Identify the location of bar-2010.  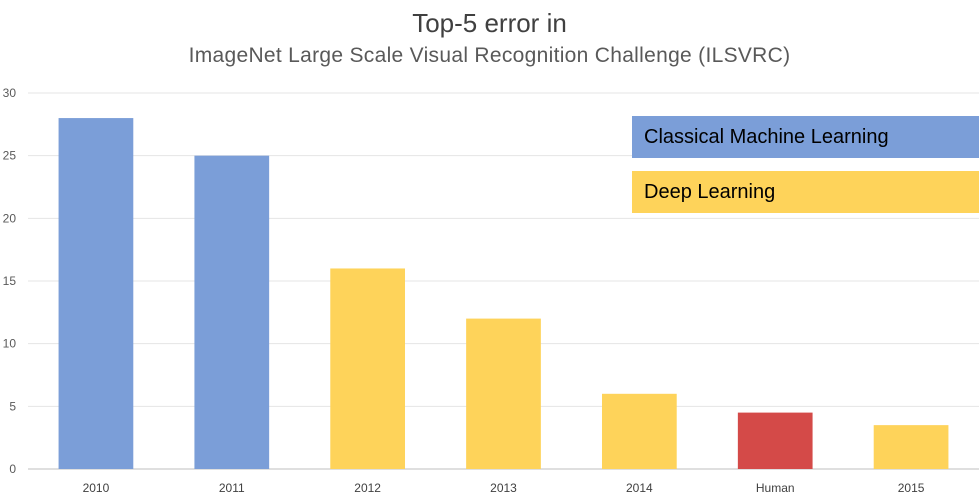
(96, 294).